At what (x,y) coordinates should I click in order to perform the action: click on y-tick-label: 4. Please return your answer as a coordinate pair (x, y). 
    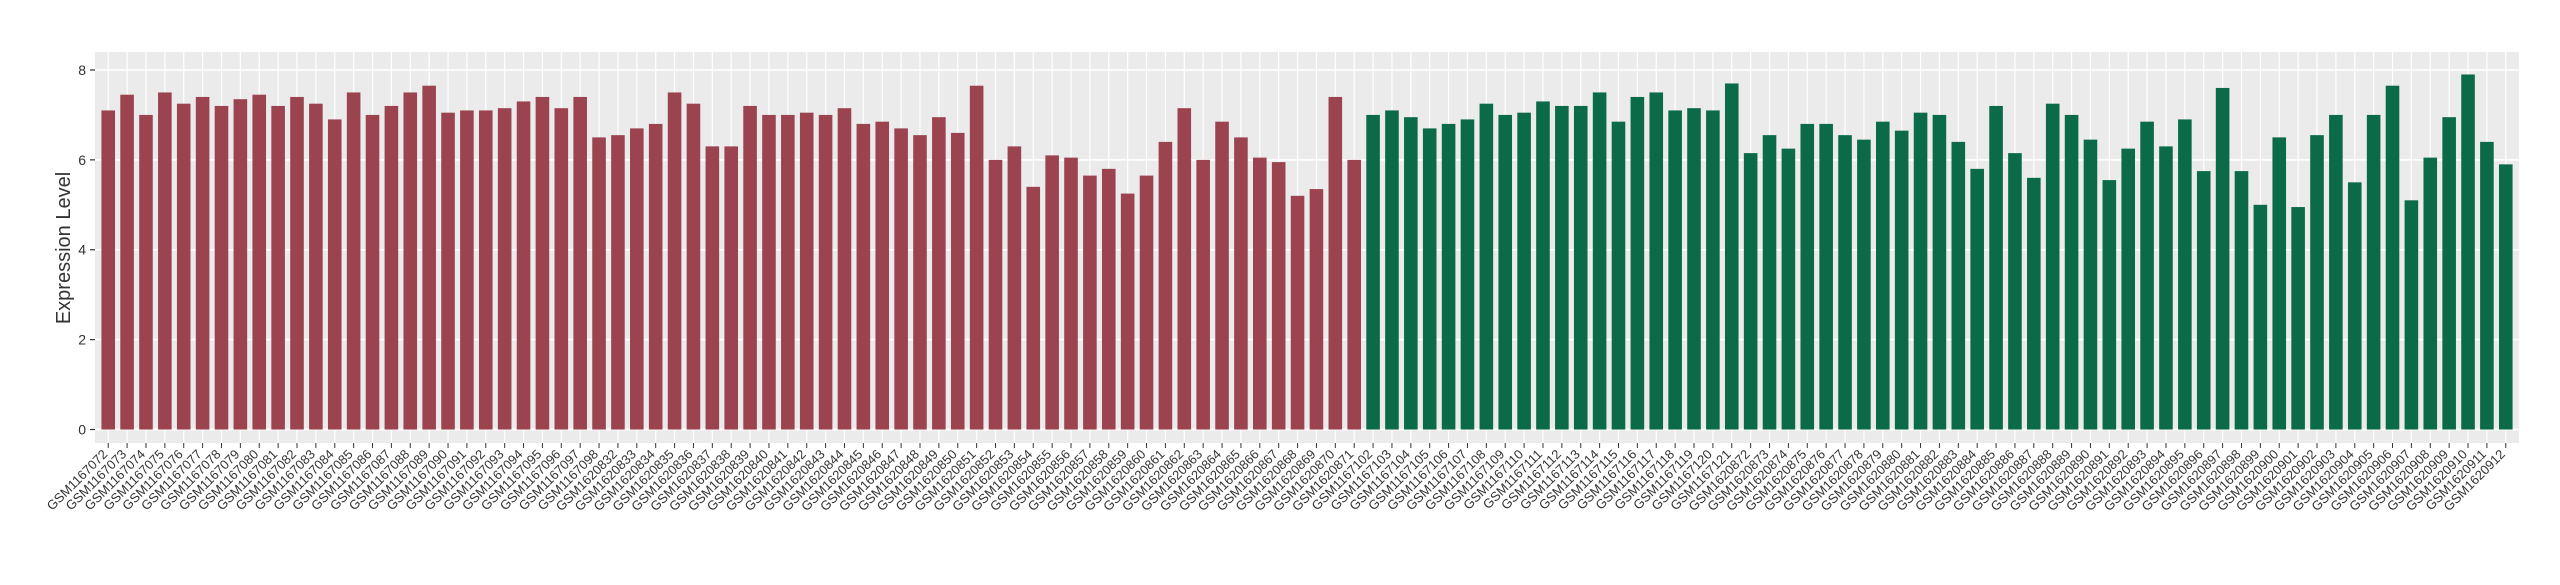
    Looking at the image, I should click on (82, 250).